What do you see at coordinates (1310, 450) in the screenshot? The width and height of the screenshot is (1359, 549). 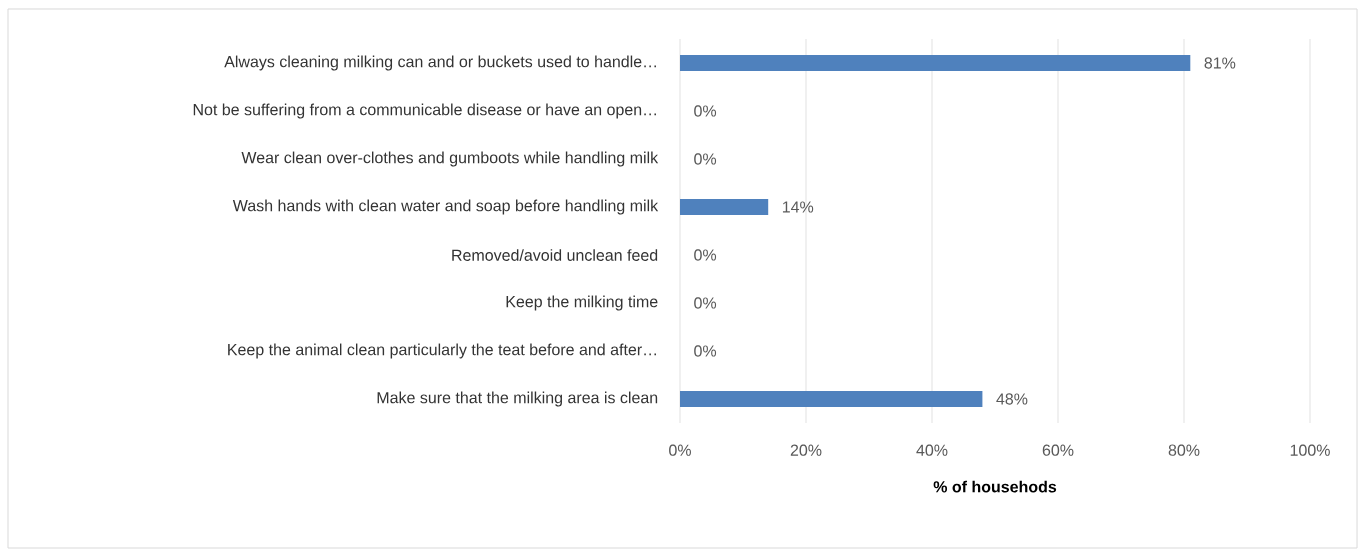 I see `x-tick-label: 100%` at bounding box center [1310, 450].